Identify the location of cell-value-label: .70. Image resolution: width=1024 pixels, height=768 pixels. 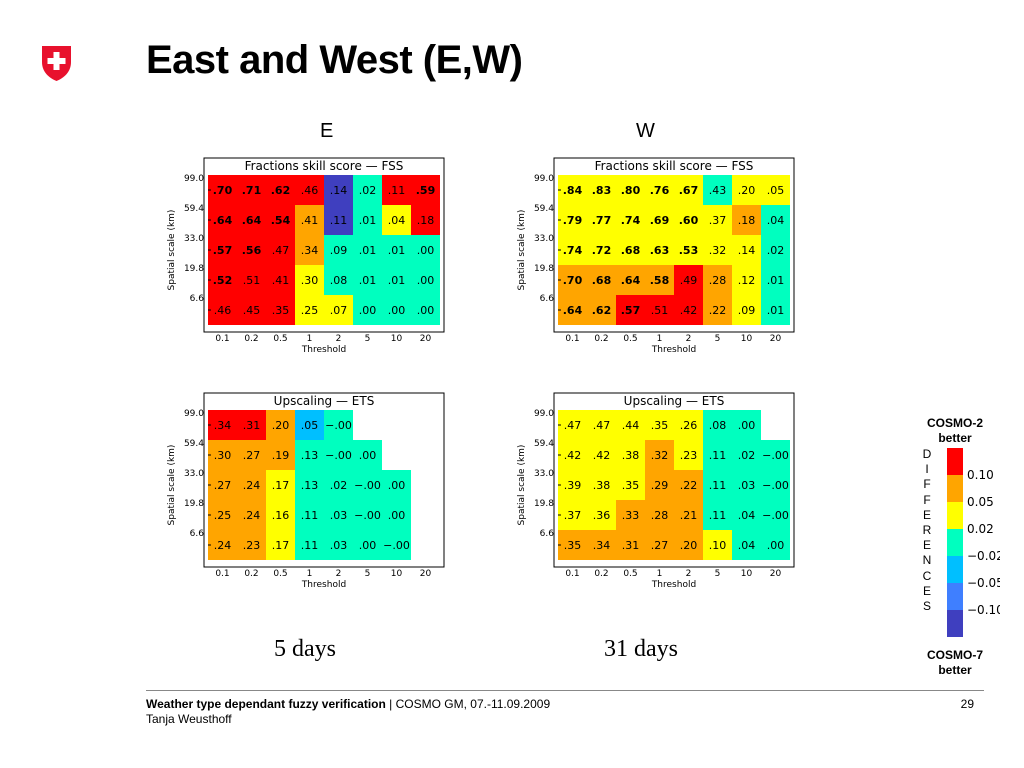
(223, 190).